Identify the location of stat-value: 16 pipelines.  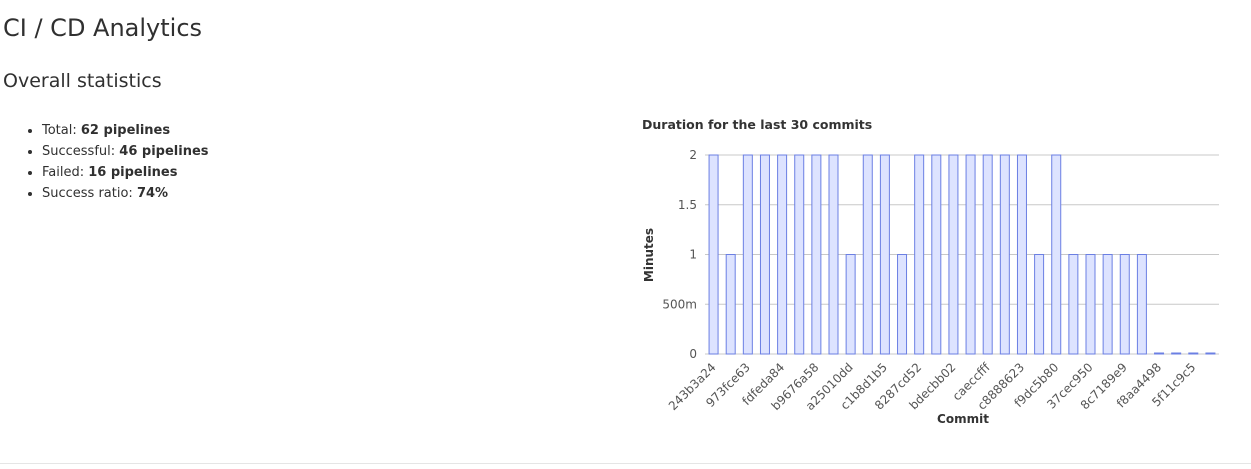
(133, 172).